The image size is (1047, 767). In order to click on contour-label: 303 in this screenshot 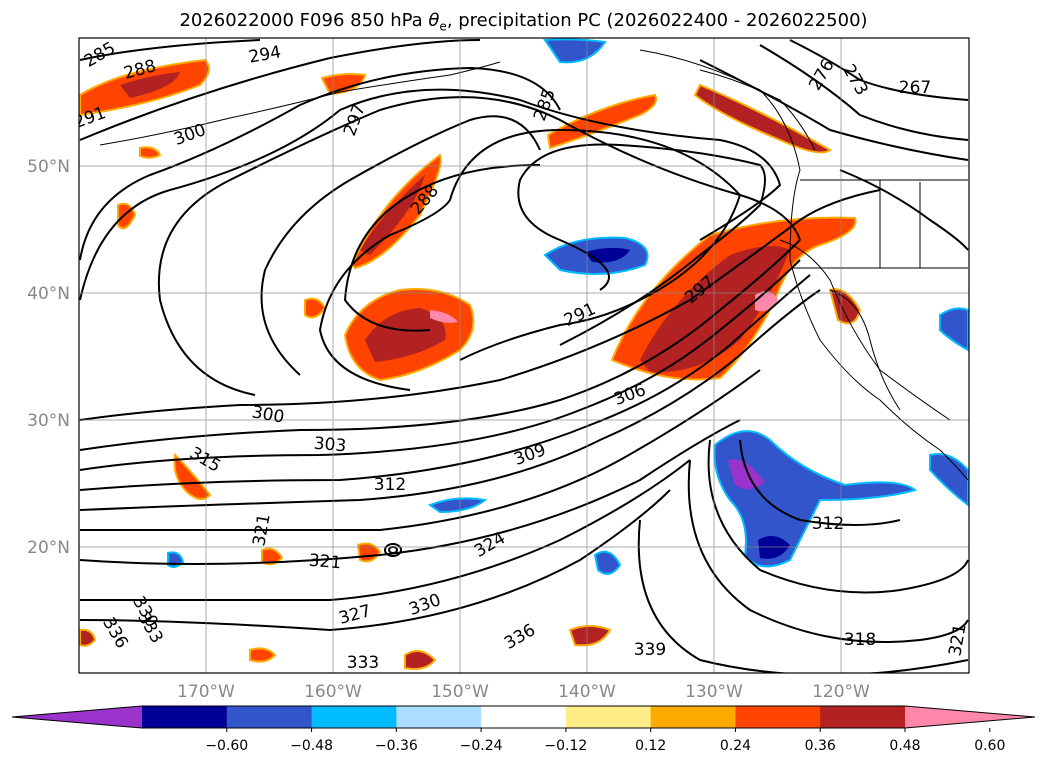, I will do `click(330, 445)`.